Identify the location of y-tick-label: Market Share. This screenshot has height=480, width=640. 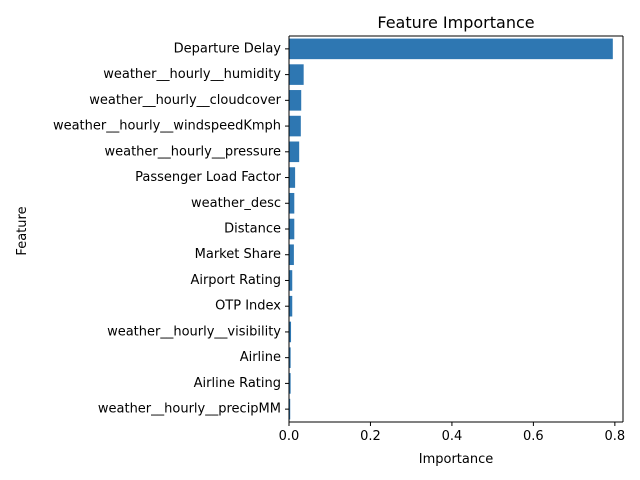
(238, 254).